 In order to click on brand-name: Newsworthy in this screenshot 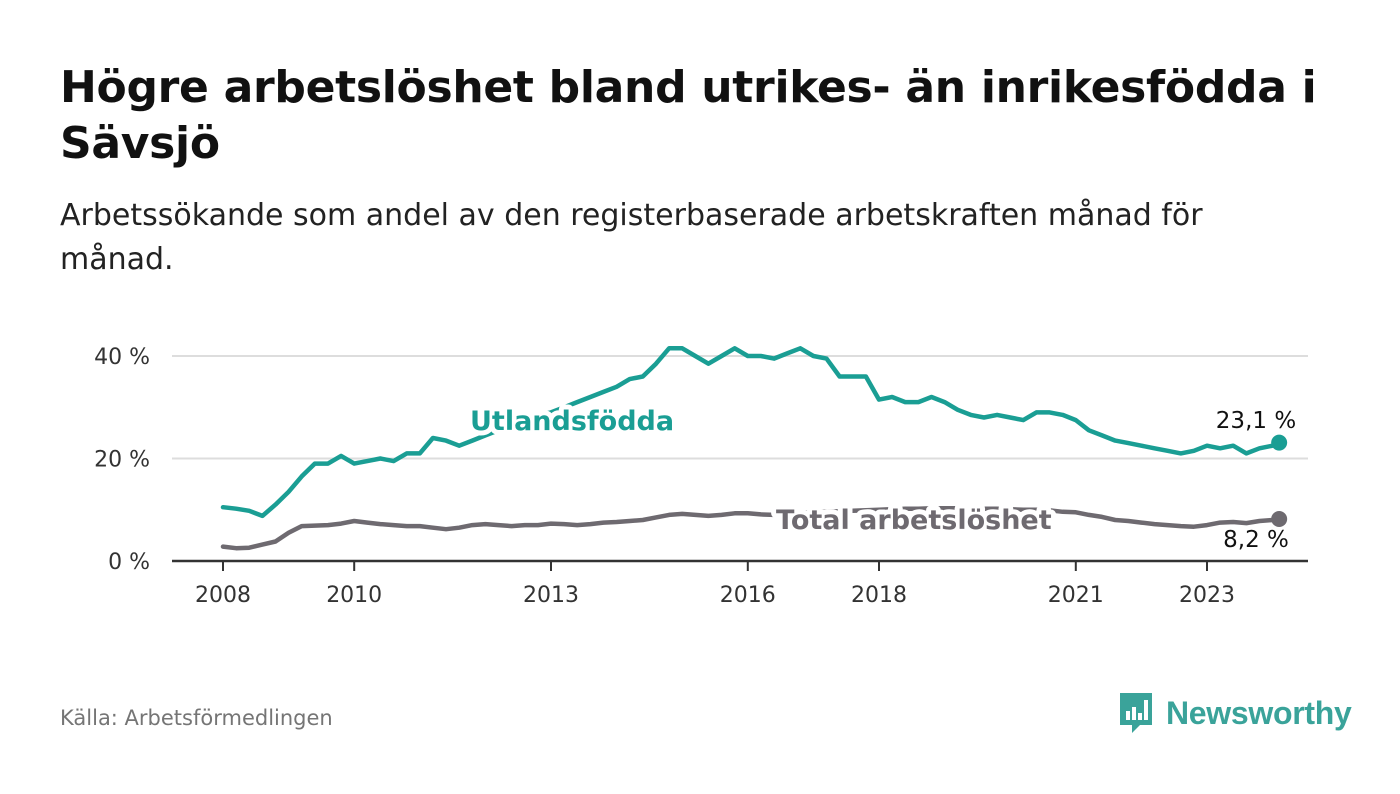, I will do `click(1259, 712)`.